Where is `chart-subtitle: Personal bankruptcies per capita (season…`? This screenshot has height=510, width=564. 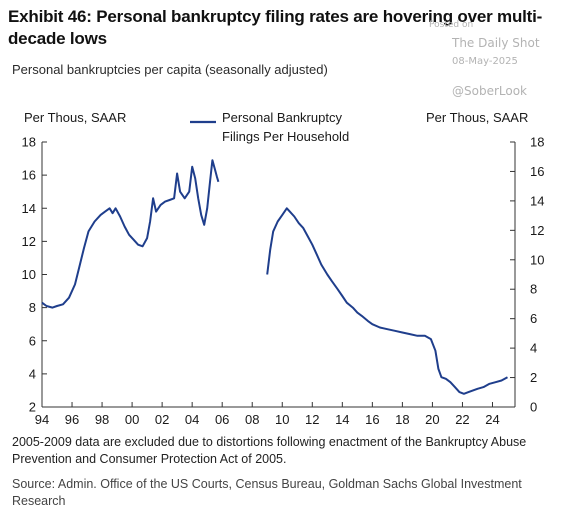
chart-subtitle: Personal bankruptcies per capita (season… is located at coordinates (170, 69).